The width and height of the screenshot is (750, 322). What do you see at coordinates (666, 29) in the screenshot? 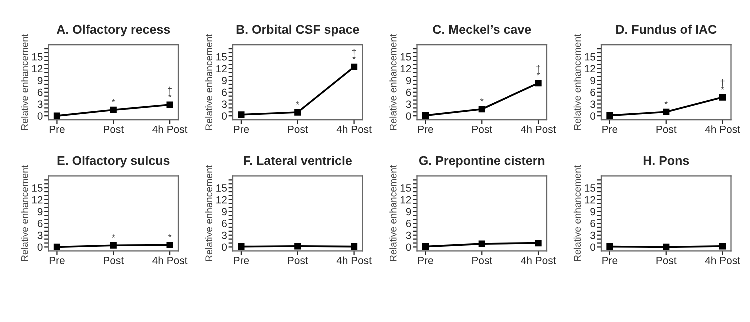
I see `chart-title: D. Fundus of IAC` at bounding box center [666, 29].